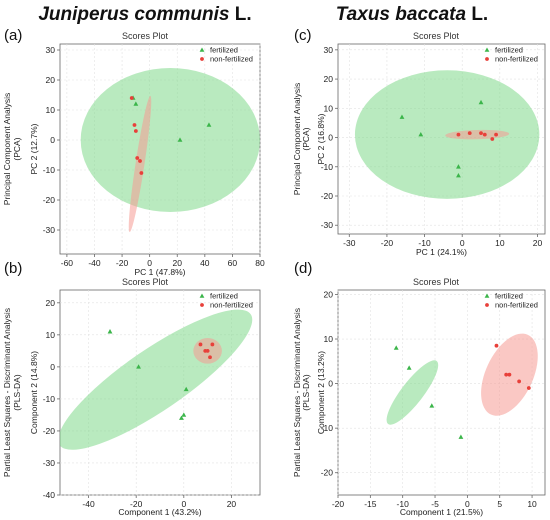  Describe the element at coordinates (436, 36) in the screenshot. I see `plot-title: Scores Plot` at that location.